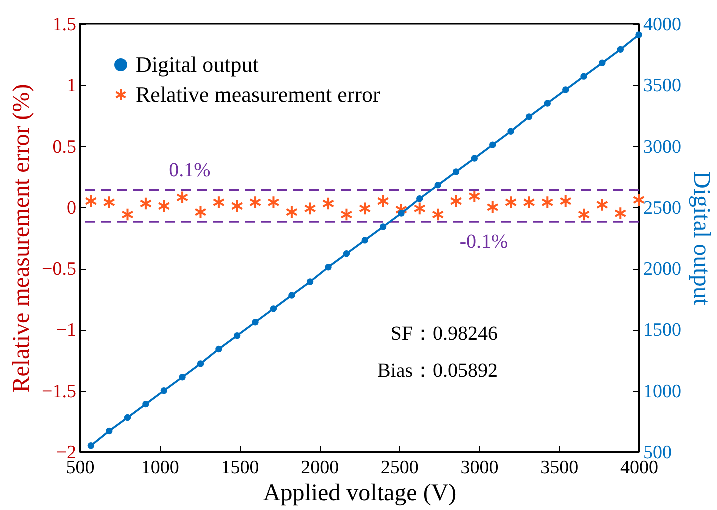  What do you see at coordinates (663, 331) in the screenshot?
I see `y2-tick-label: 1500` at bounding box center [663, 331].